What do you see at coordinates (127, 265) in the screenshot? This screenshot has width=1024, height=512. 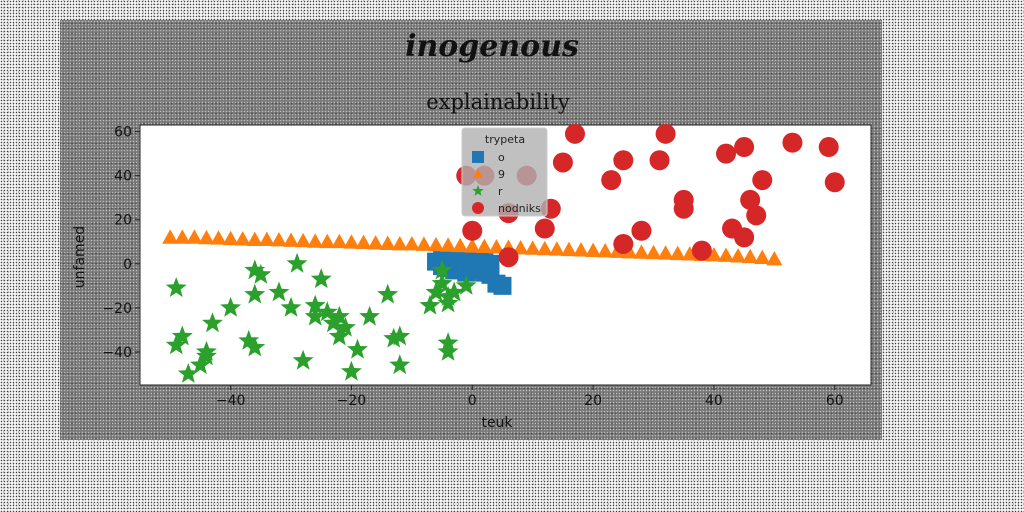 I see `y-tick-label: 0` at bounding box center [127, 265].